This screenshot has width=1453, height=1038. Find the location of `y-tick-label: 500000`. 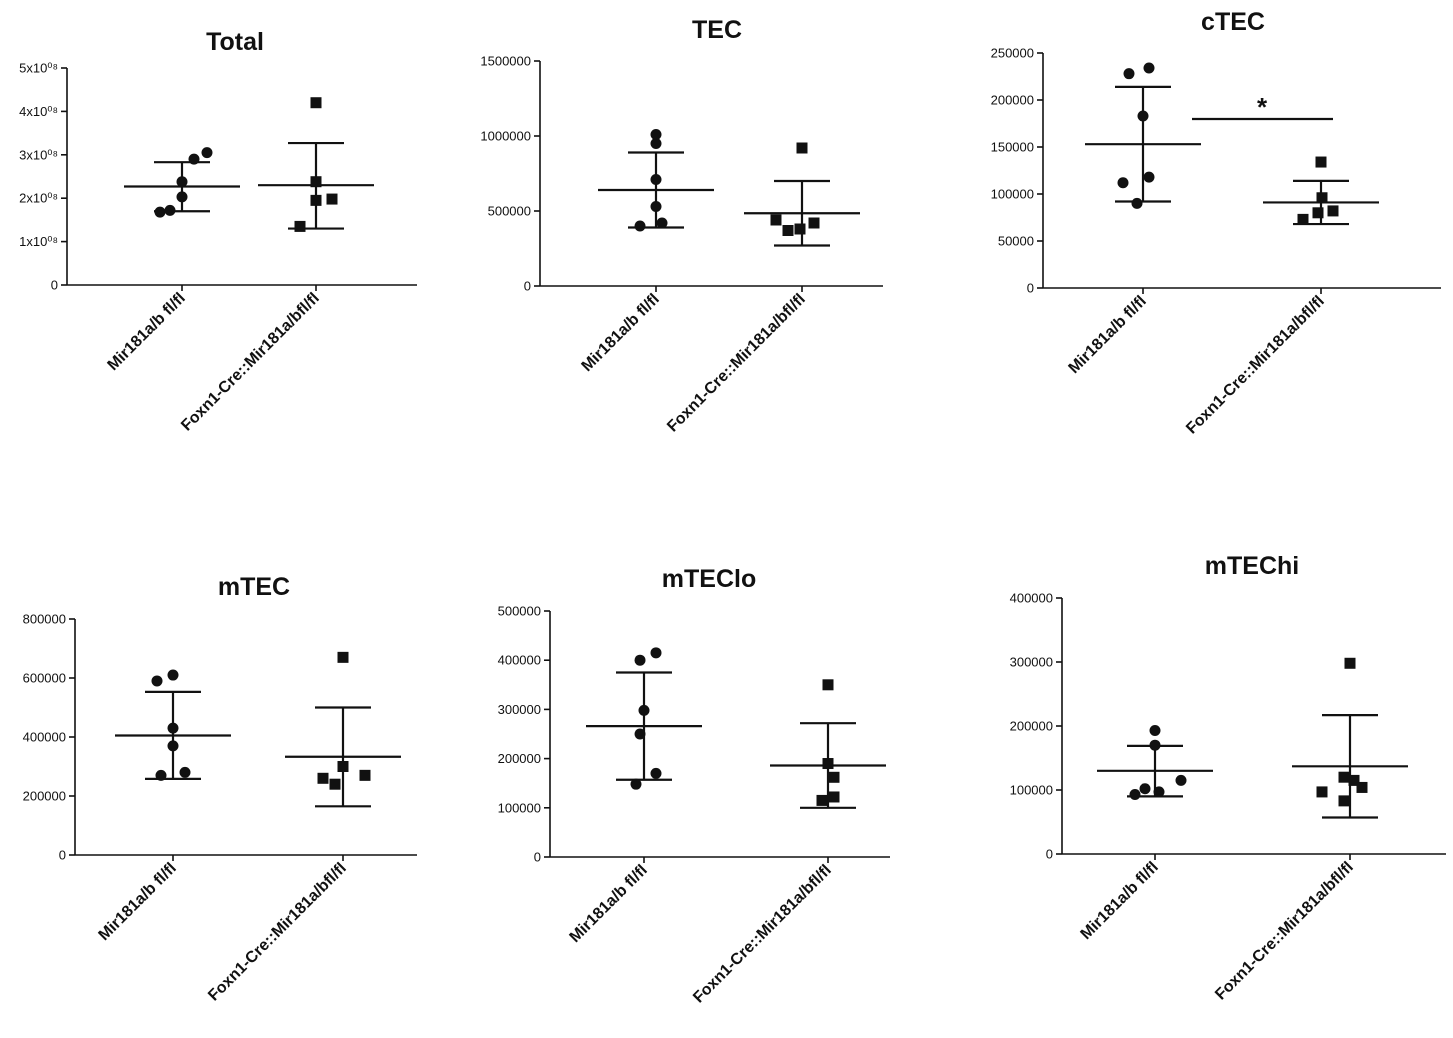

y-tick-label: 500000 is located at coordinates (509, 211).